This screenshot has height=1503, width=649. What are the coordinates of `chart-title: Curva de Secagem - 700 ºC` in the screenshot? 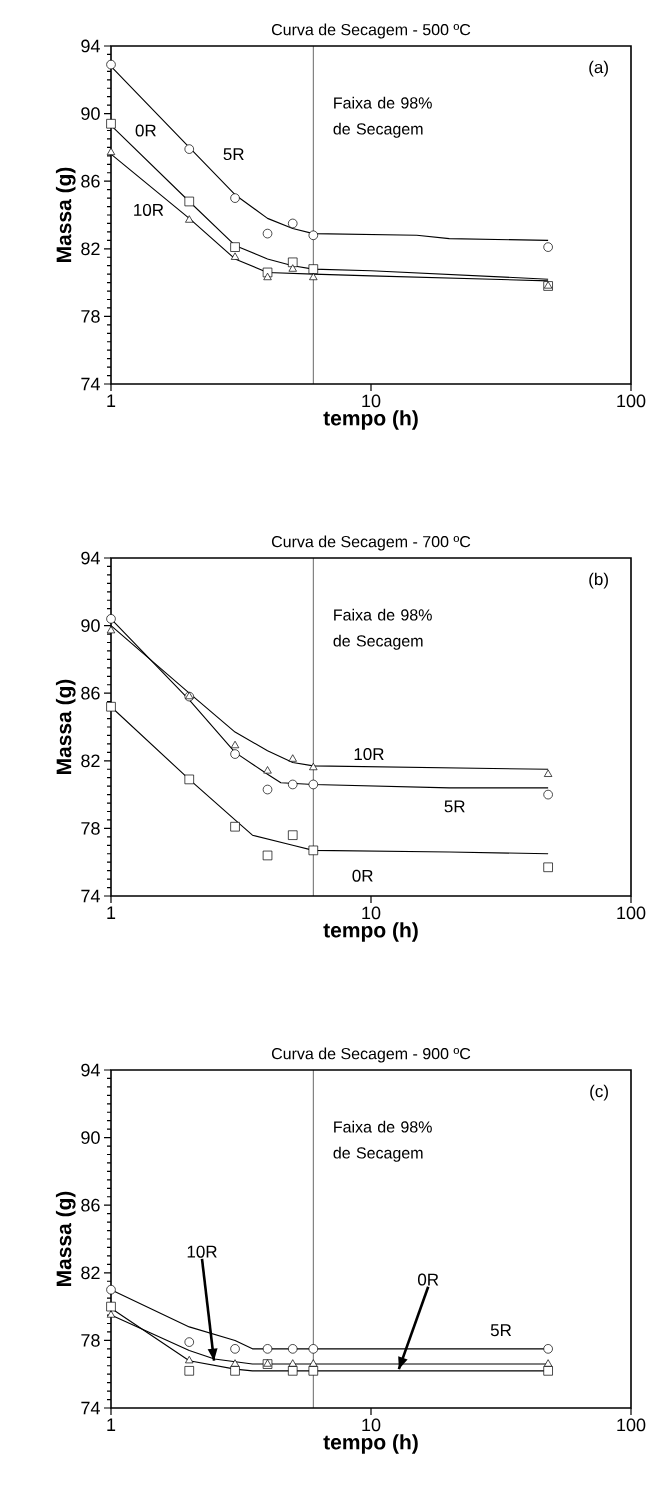 It's located at (371, 543).